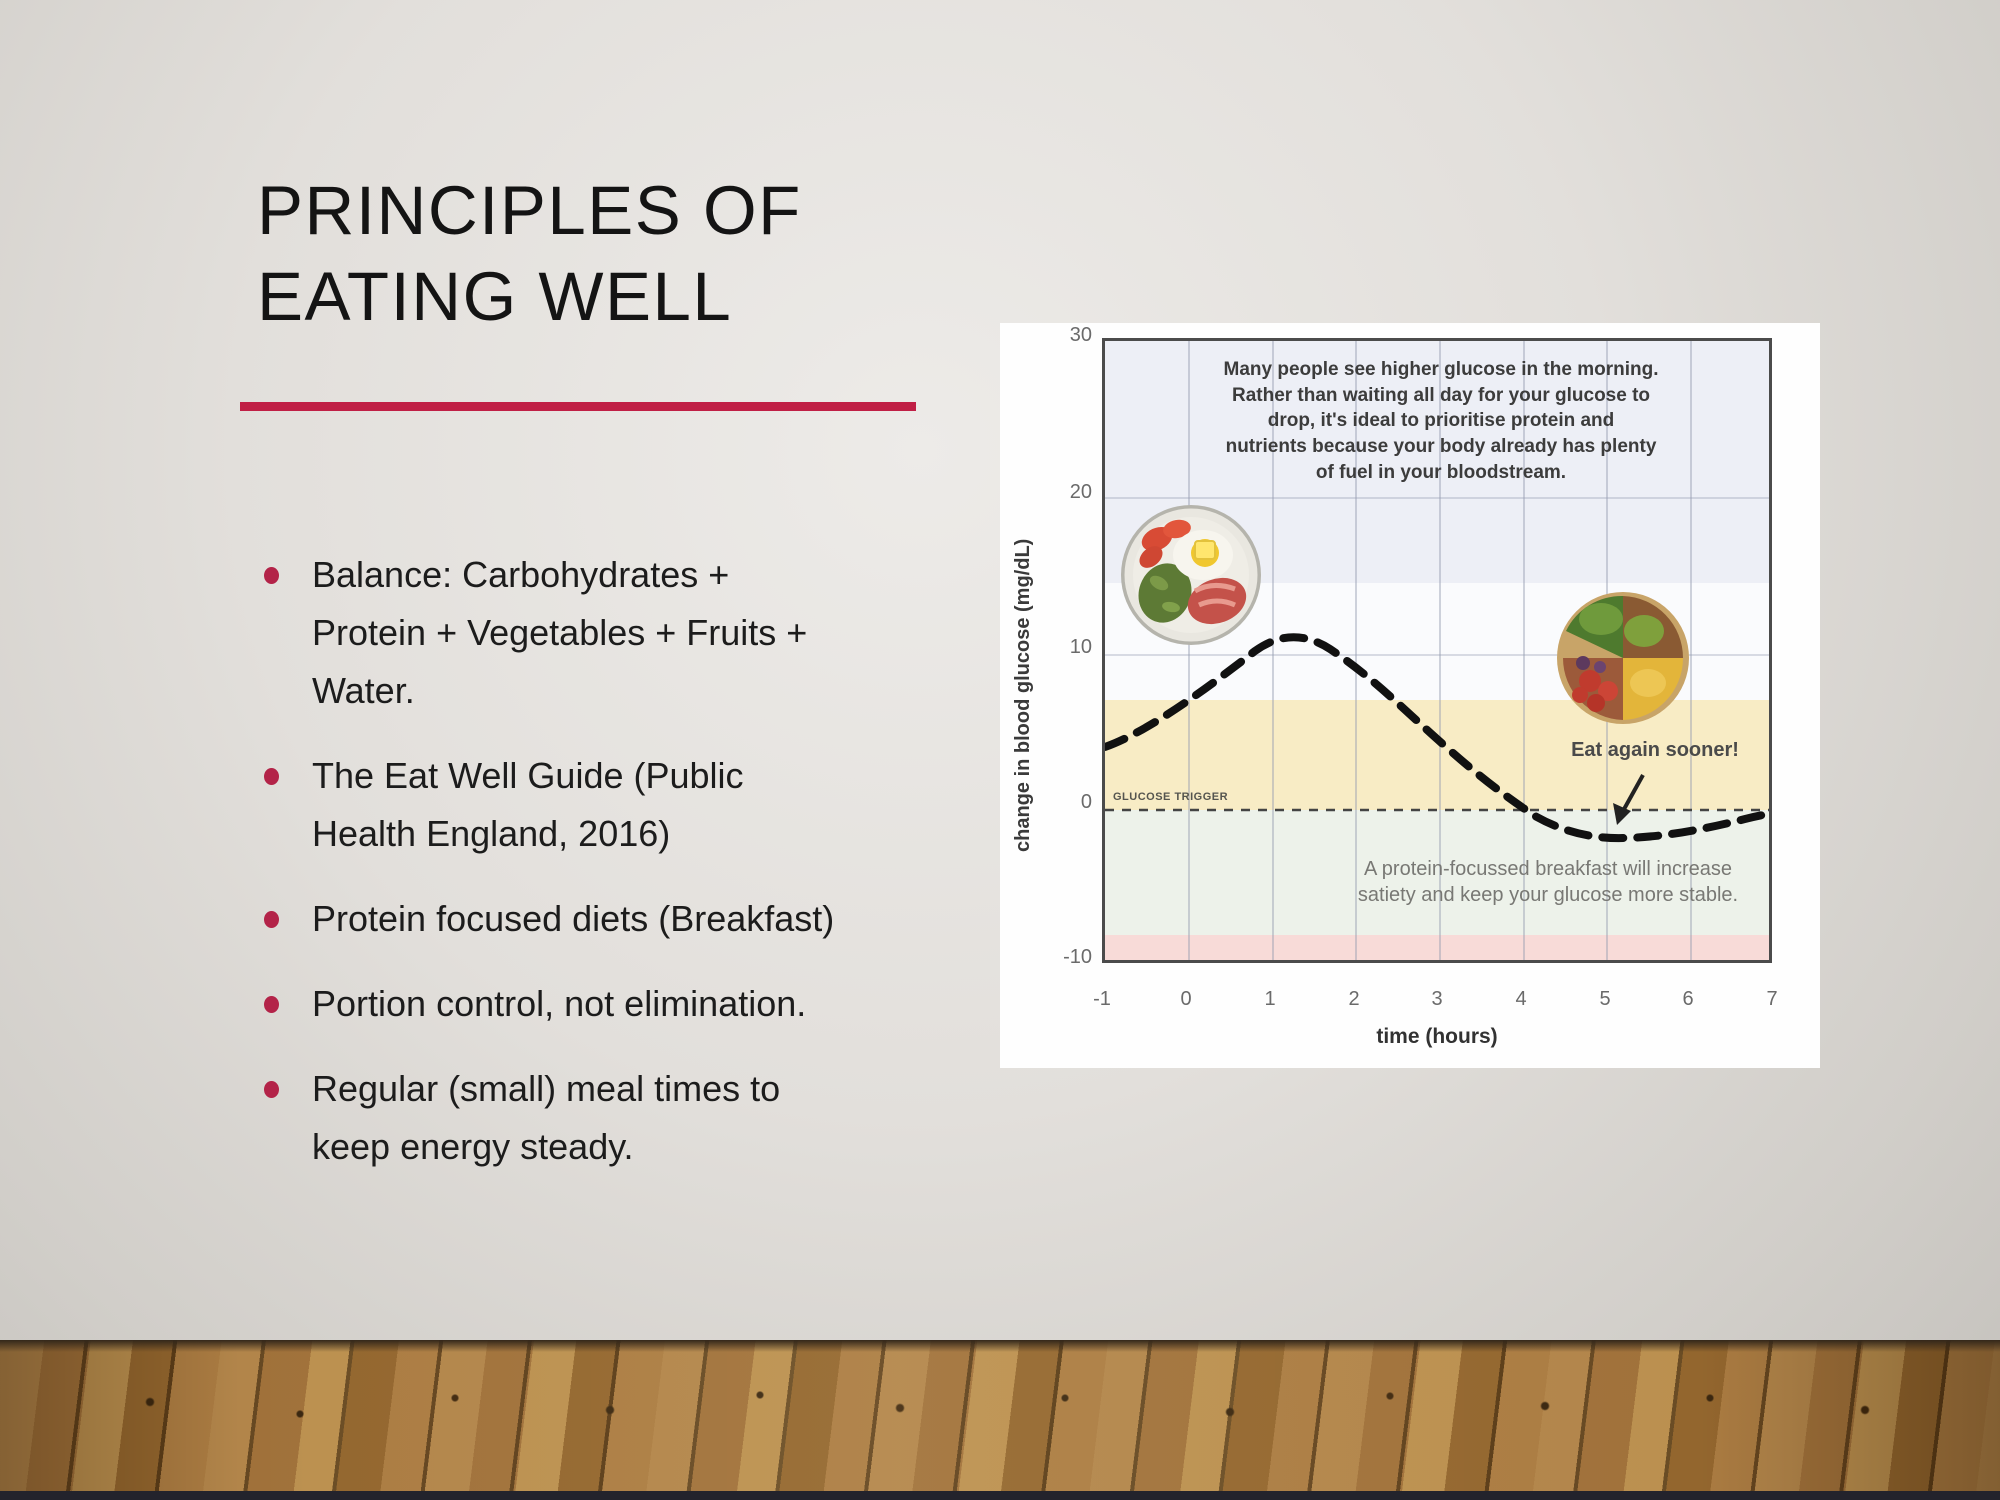  I want to click on eat-again-arrow, so click(1629, 799).